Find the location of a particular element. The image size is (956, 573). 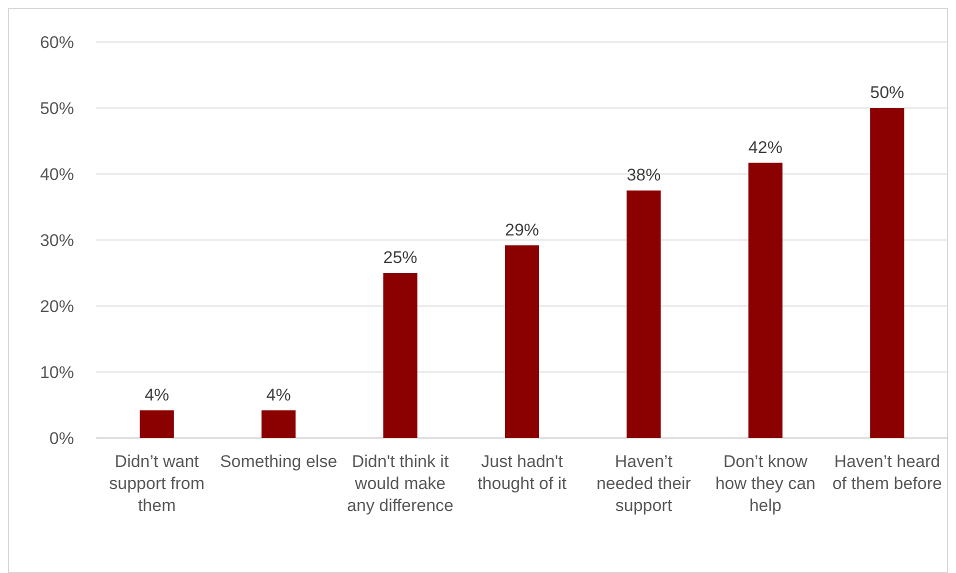

x-tick-label: Didn’t want support from them is located at coordinates (157, 483).